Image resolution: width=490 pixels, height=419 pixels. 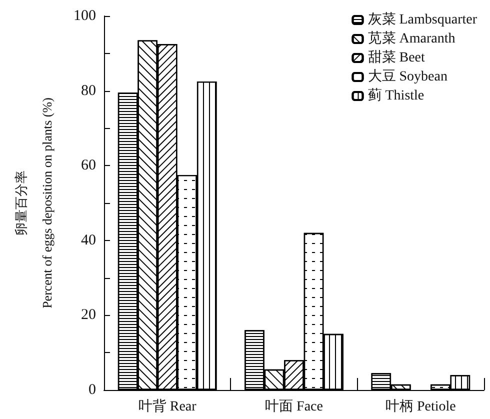 What do you see at coordinates (92, 390) in the screenshot?
I see `y-tick-label: 0` at bounding box center [92, 390].